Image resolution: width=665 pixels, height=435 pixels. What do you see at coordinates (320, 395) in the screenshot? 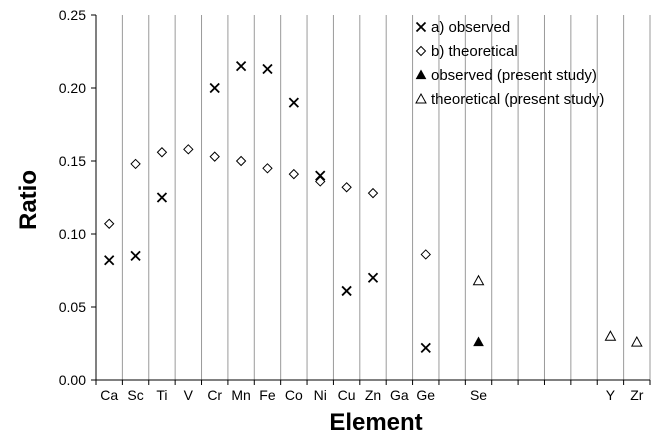
I see `x-tick-label: Ni` at bounding box center [320, 395].